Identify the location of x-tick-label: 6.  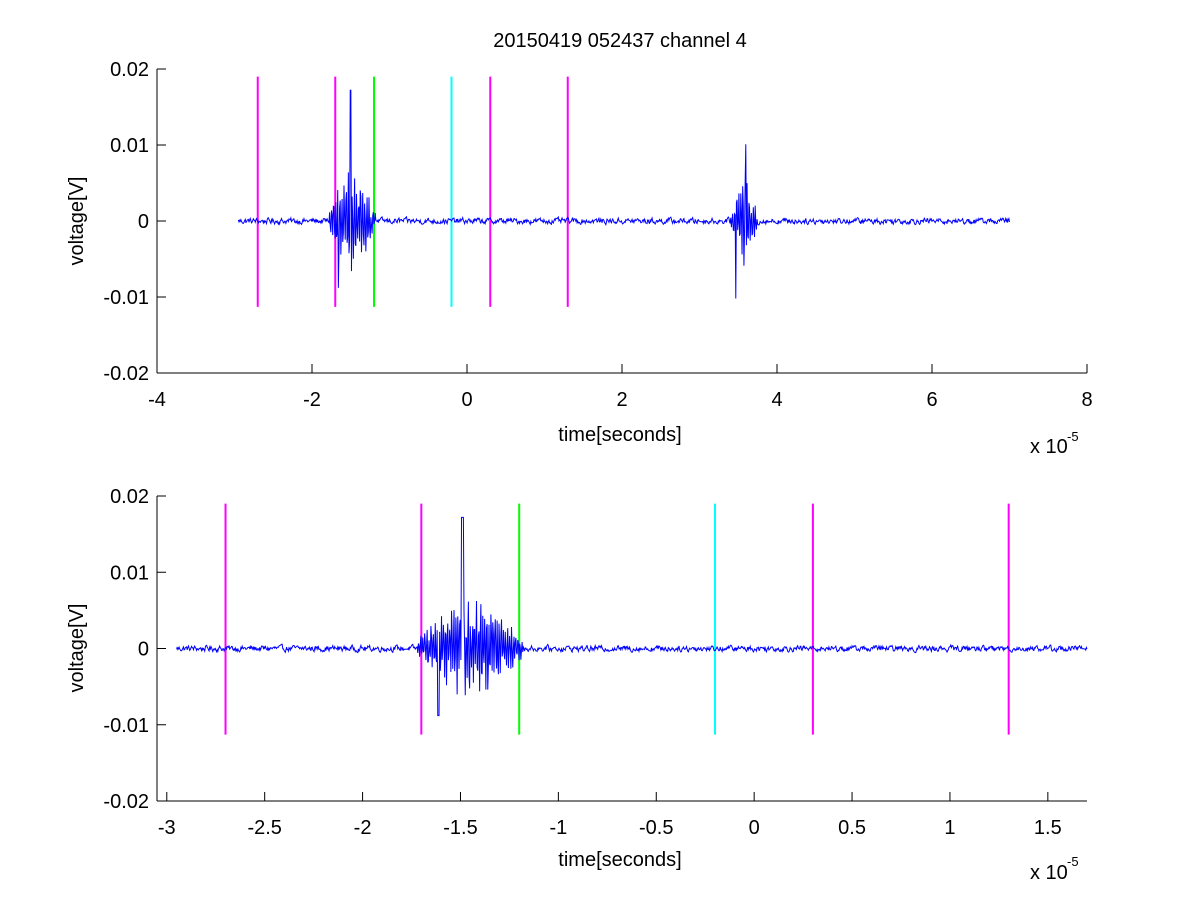
(931, 400).